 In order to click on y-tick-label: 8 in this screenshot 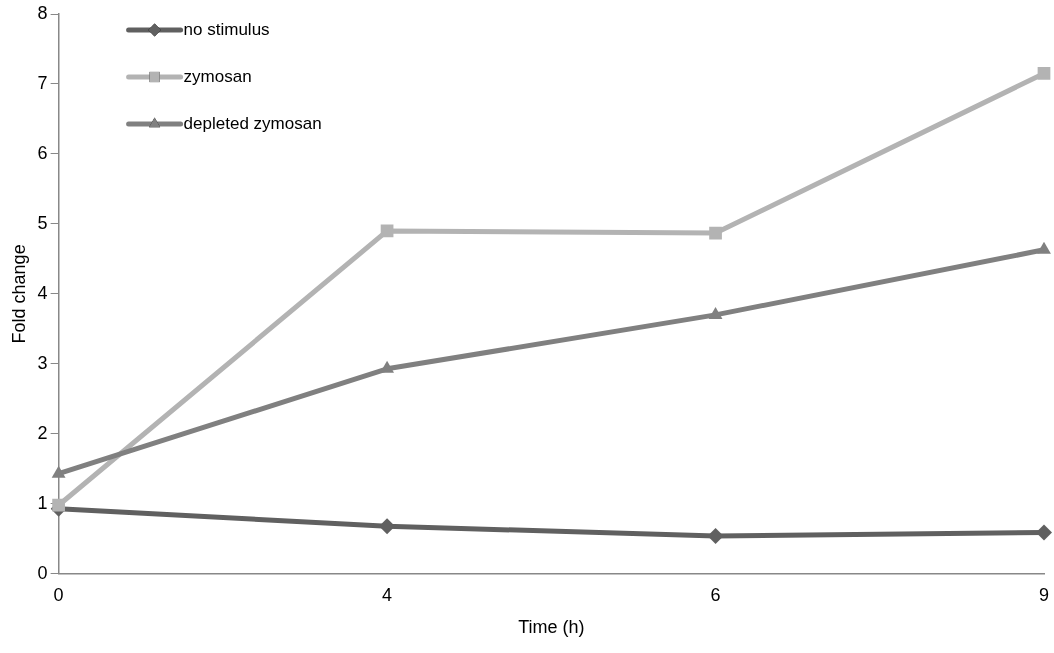, I will do `click(42, 12)`.